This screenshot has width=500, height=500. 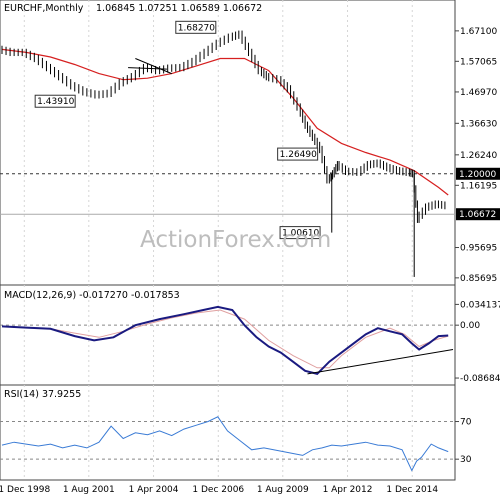 I want to click on price-annotation-label: 1.68270, so click(x=196, y=28).